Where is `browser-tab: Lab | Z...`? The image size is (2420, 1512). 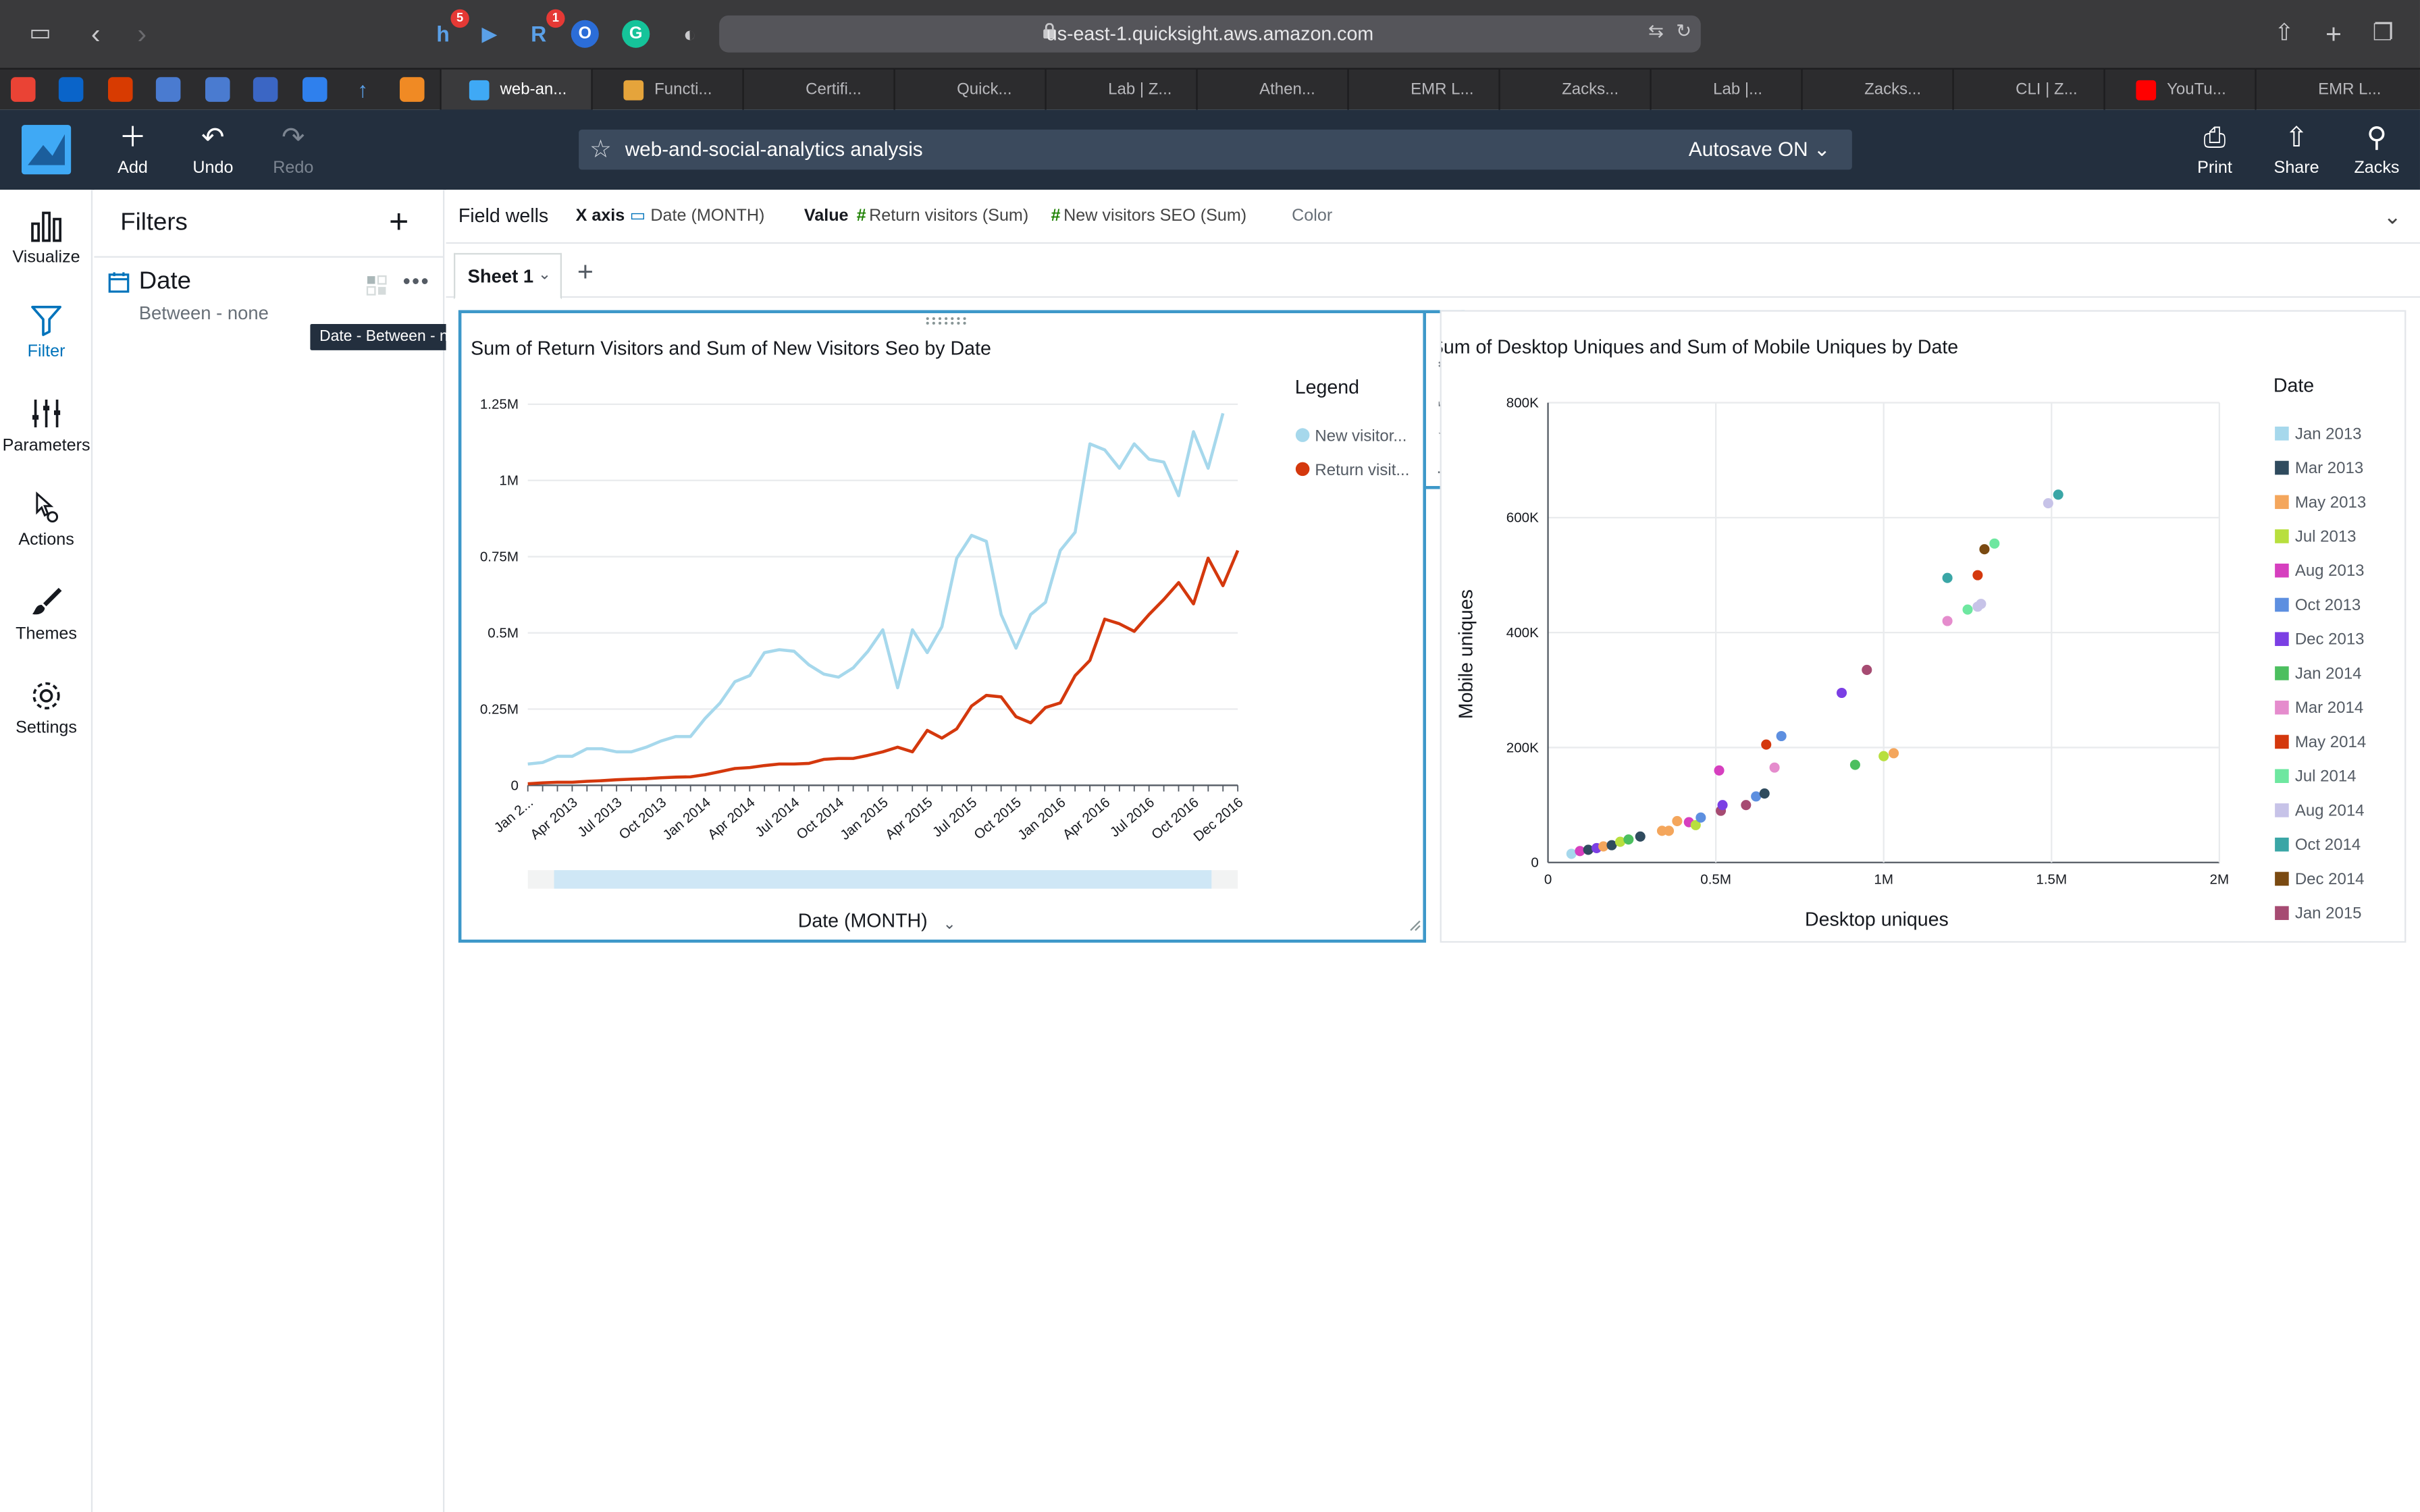 browser-tab: Lab | Z... is located at coordinates (1120, 90).